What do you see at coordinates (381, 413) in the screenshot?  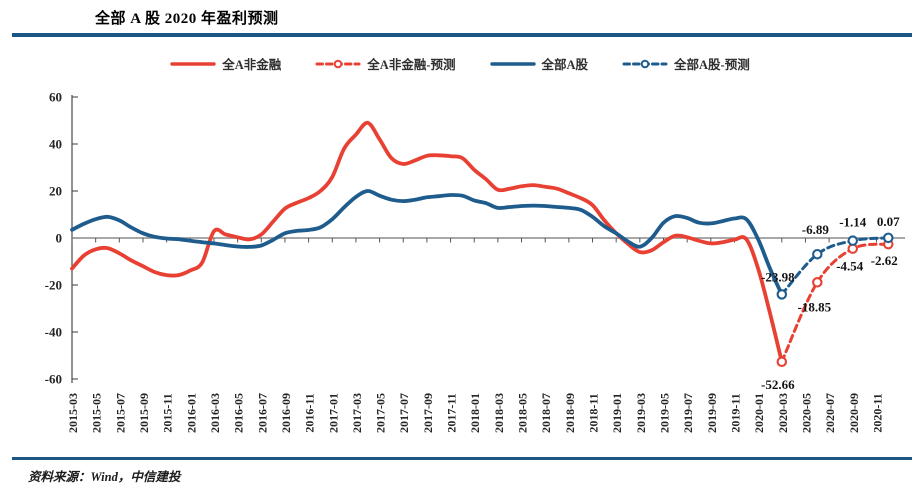 I see `x-tick-label: 2017-05` at bounding box center [381, 413].